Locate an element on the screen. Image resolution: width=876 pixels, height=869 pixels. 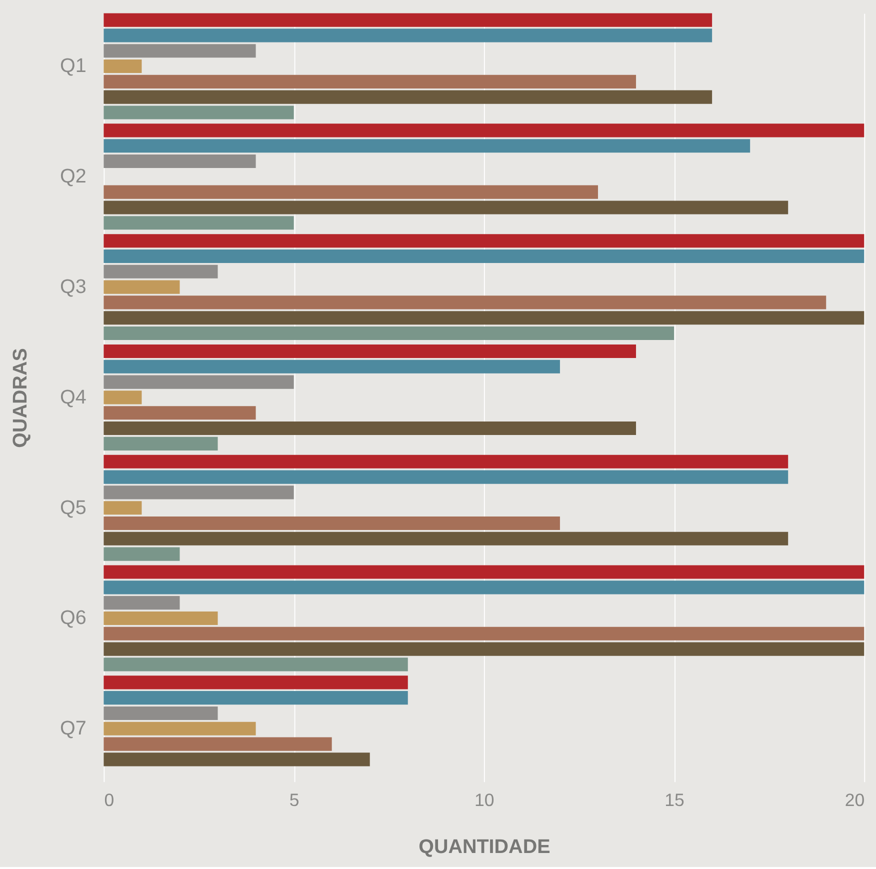
x-tick-label: 0 is located at coordinates (109, 800).